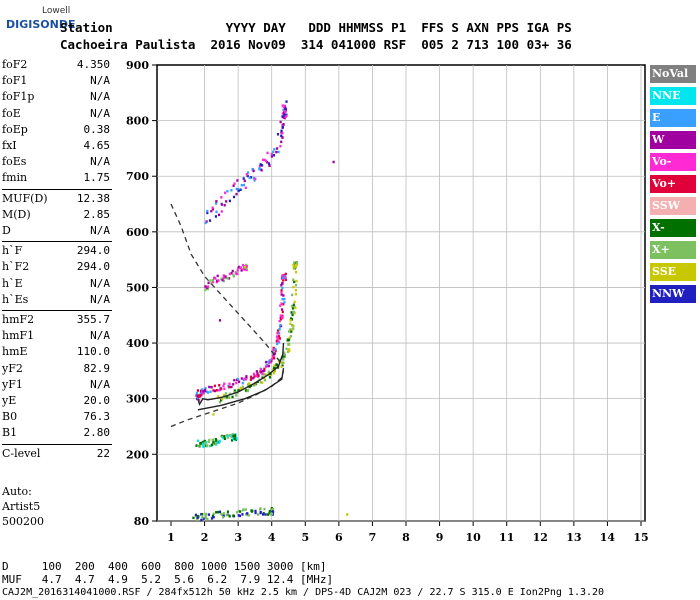  Describe the element at coordinates (137, 287) in the screenshot. I see `y-tick-label: 500` at that location.